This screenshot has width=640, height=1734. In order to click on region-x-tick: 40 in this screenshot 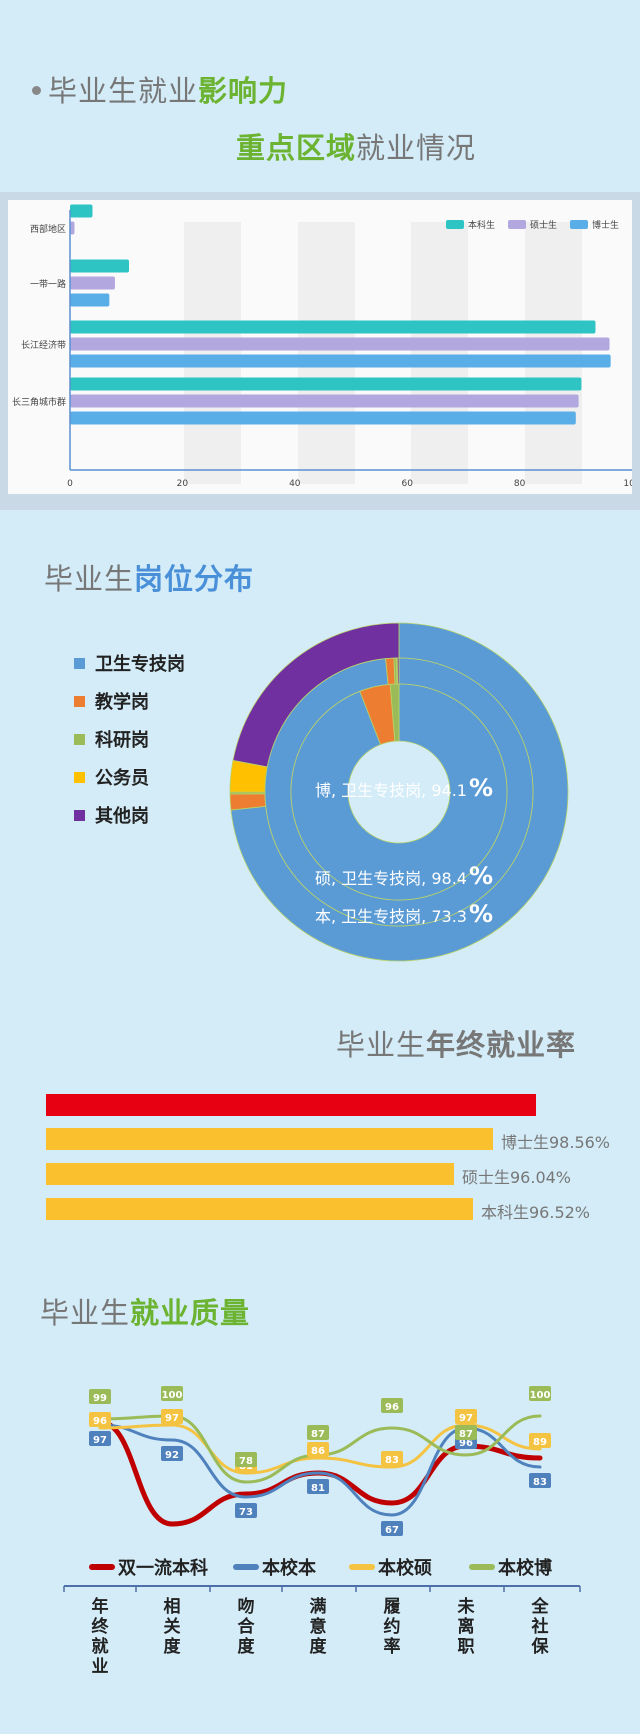, I will do `click(295, 484)`.